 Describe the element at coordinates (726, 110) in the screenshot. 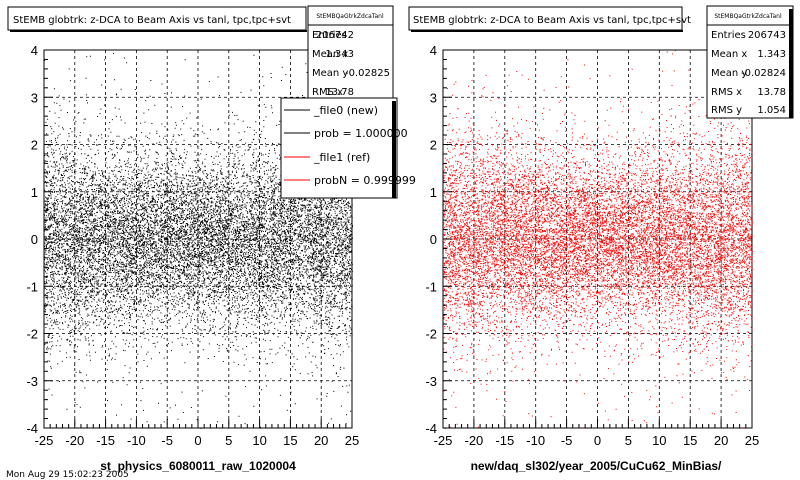

I see `right-stat-label-4: RMS y` at that location.